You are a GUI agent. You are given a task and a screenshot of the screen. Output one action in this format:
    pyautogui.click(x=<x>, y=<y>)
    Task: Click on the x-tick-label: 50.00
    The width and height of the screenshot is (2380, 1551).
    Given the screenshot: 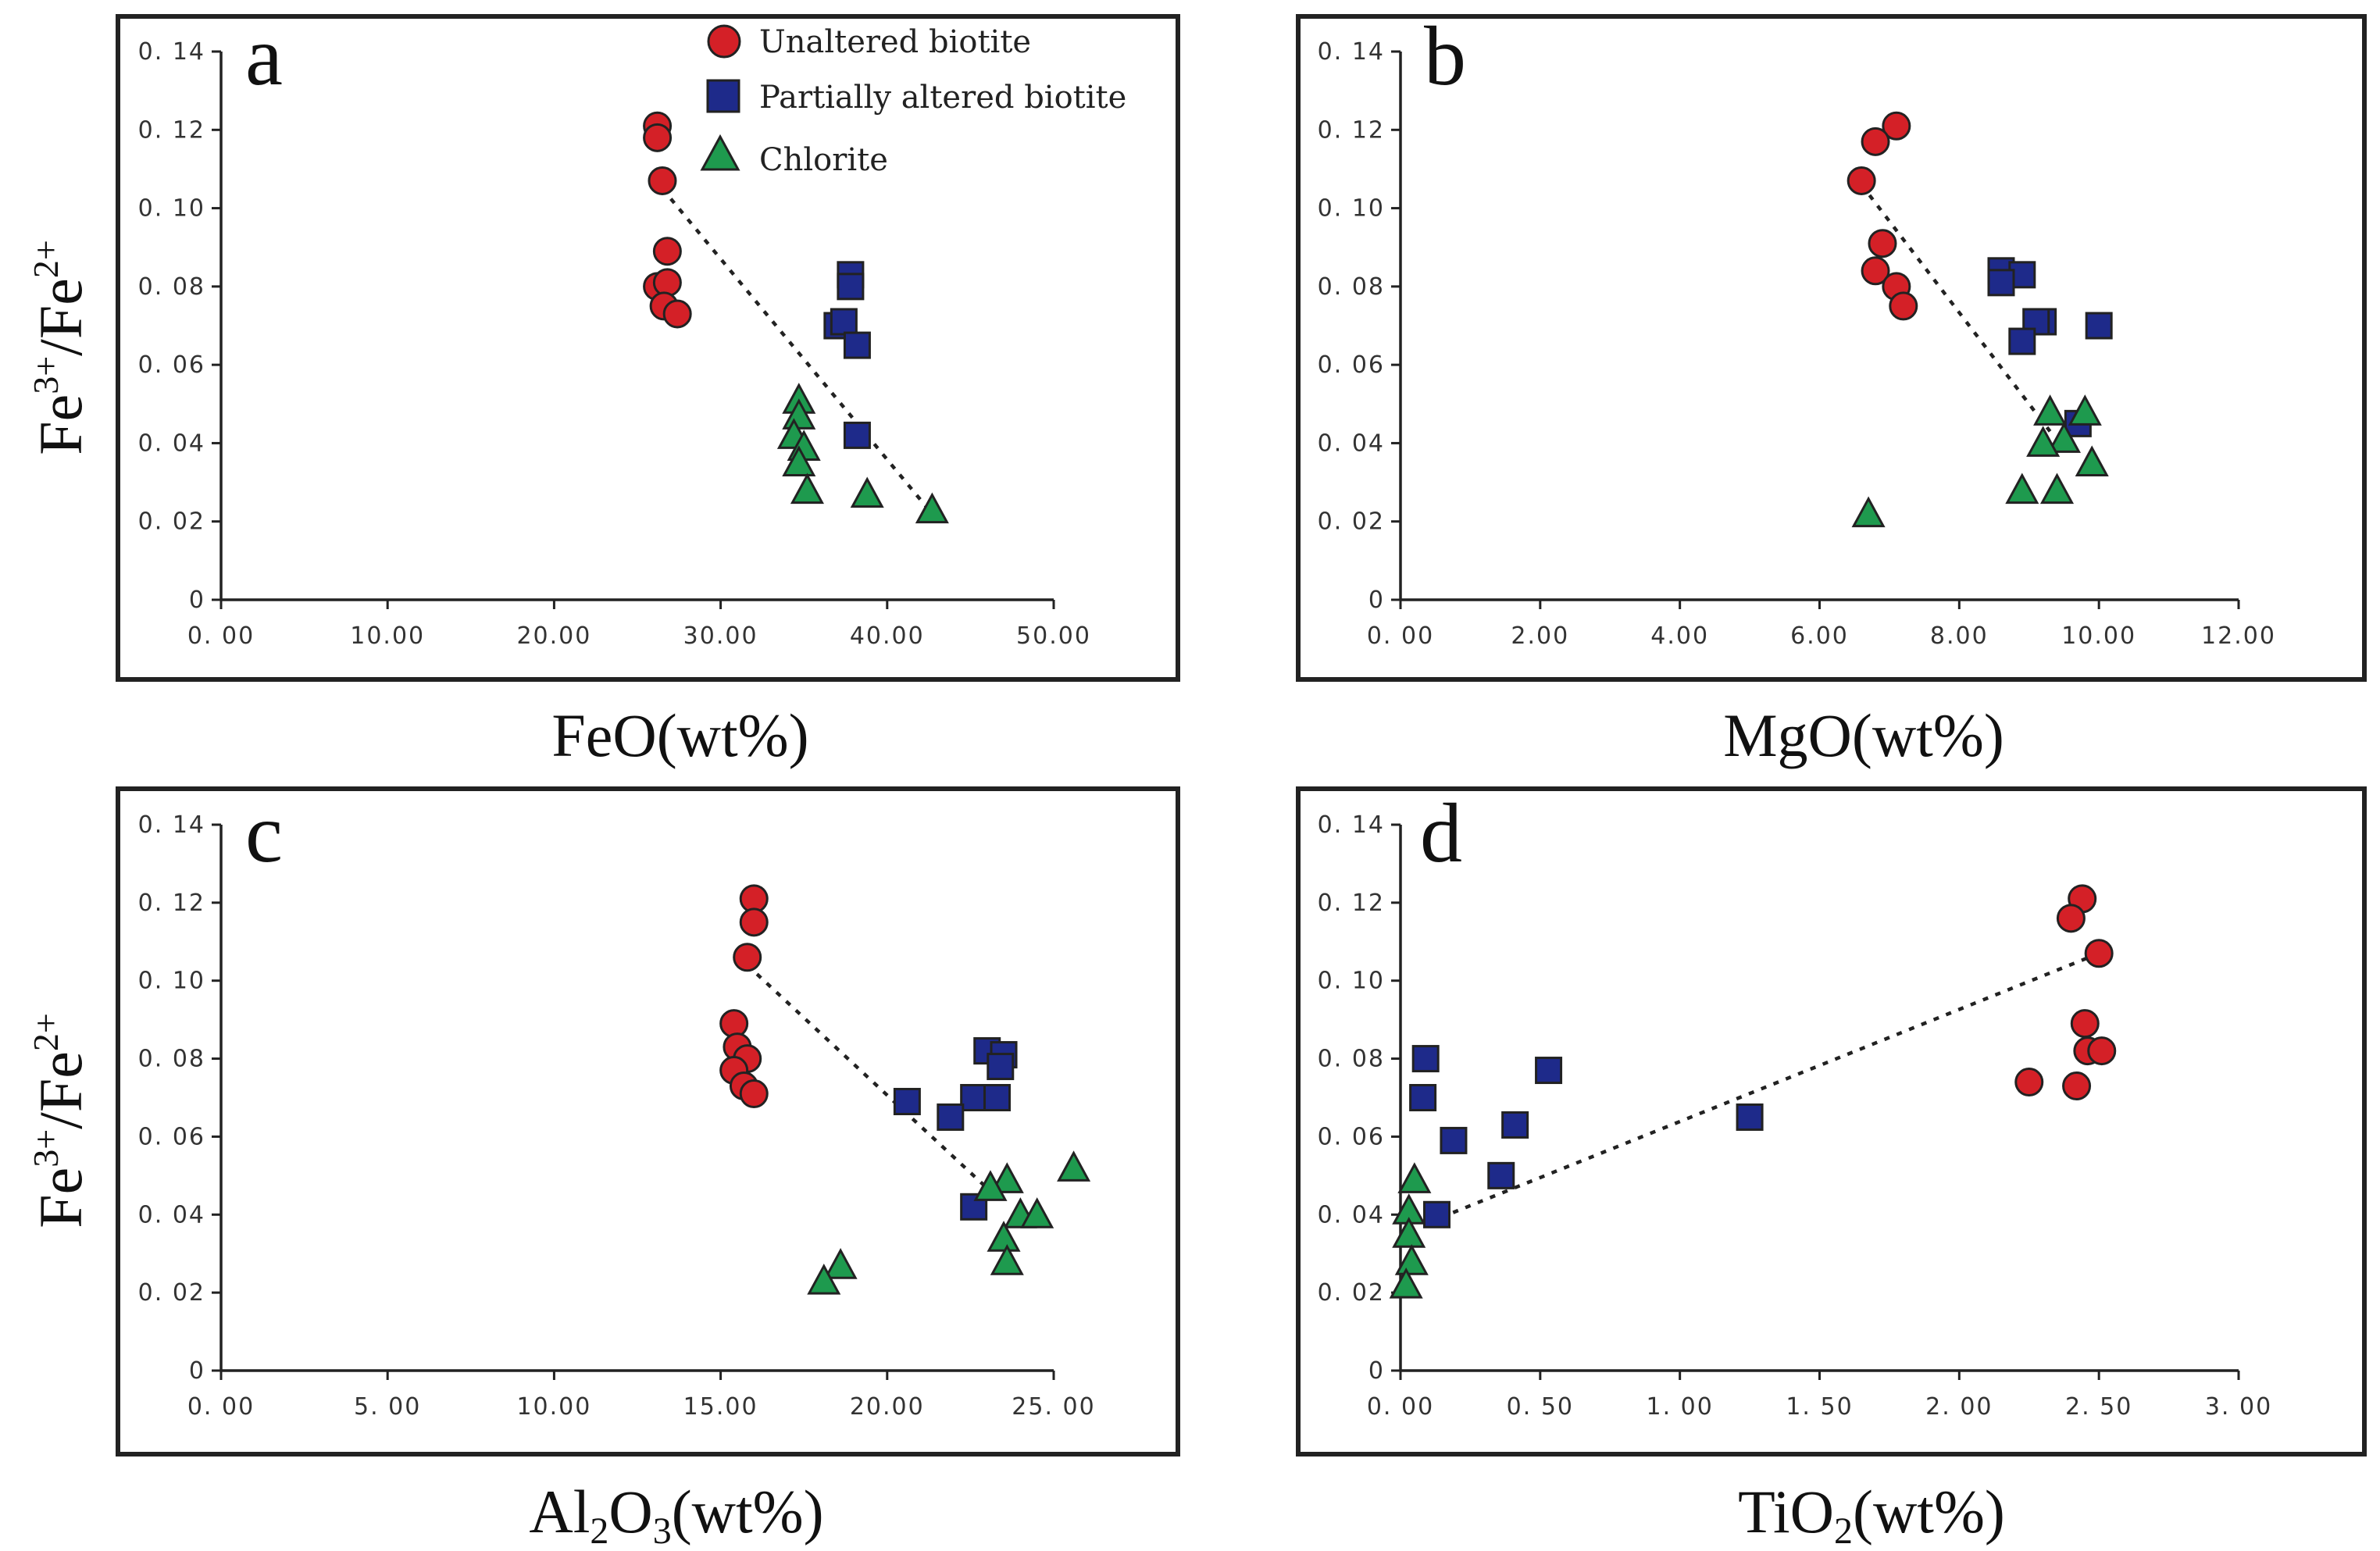 What is the action you would take?
    pyautogui.click(x=1053, y=636)
    